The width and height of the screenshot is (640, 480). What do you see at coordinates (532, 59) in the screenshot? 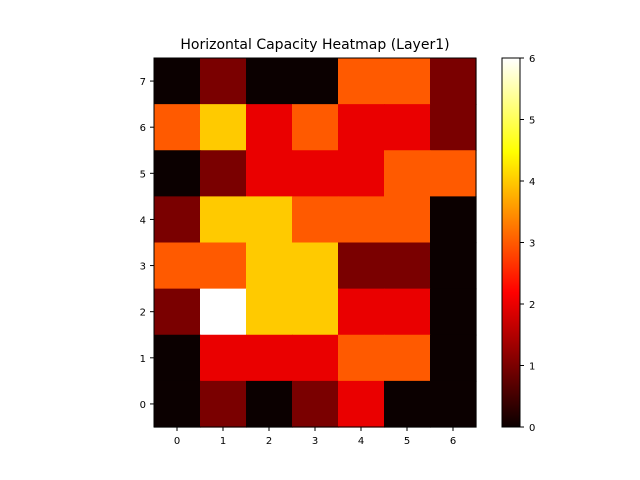
I see `colorbar-tick-label: 6` at bounding box center [532, 59].